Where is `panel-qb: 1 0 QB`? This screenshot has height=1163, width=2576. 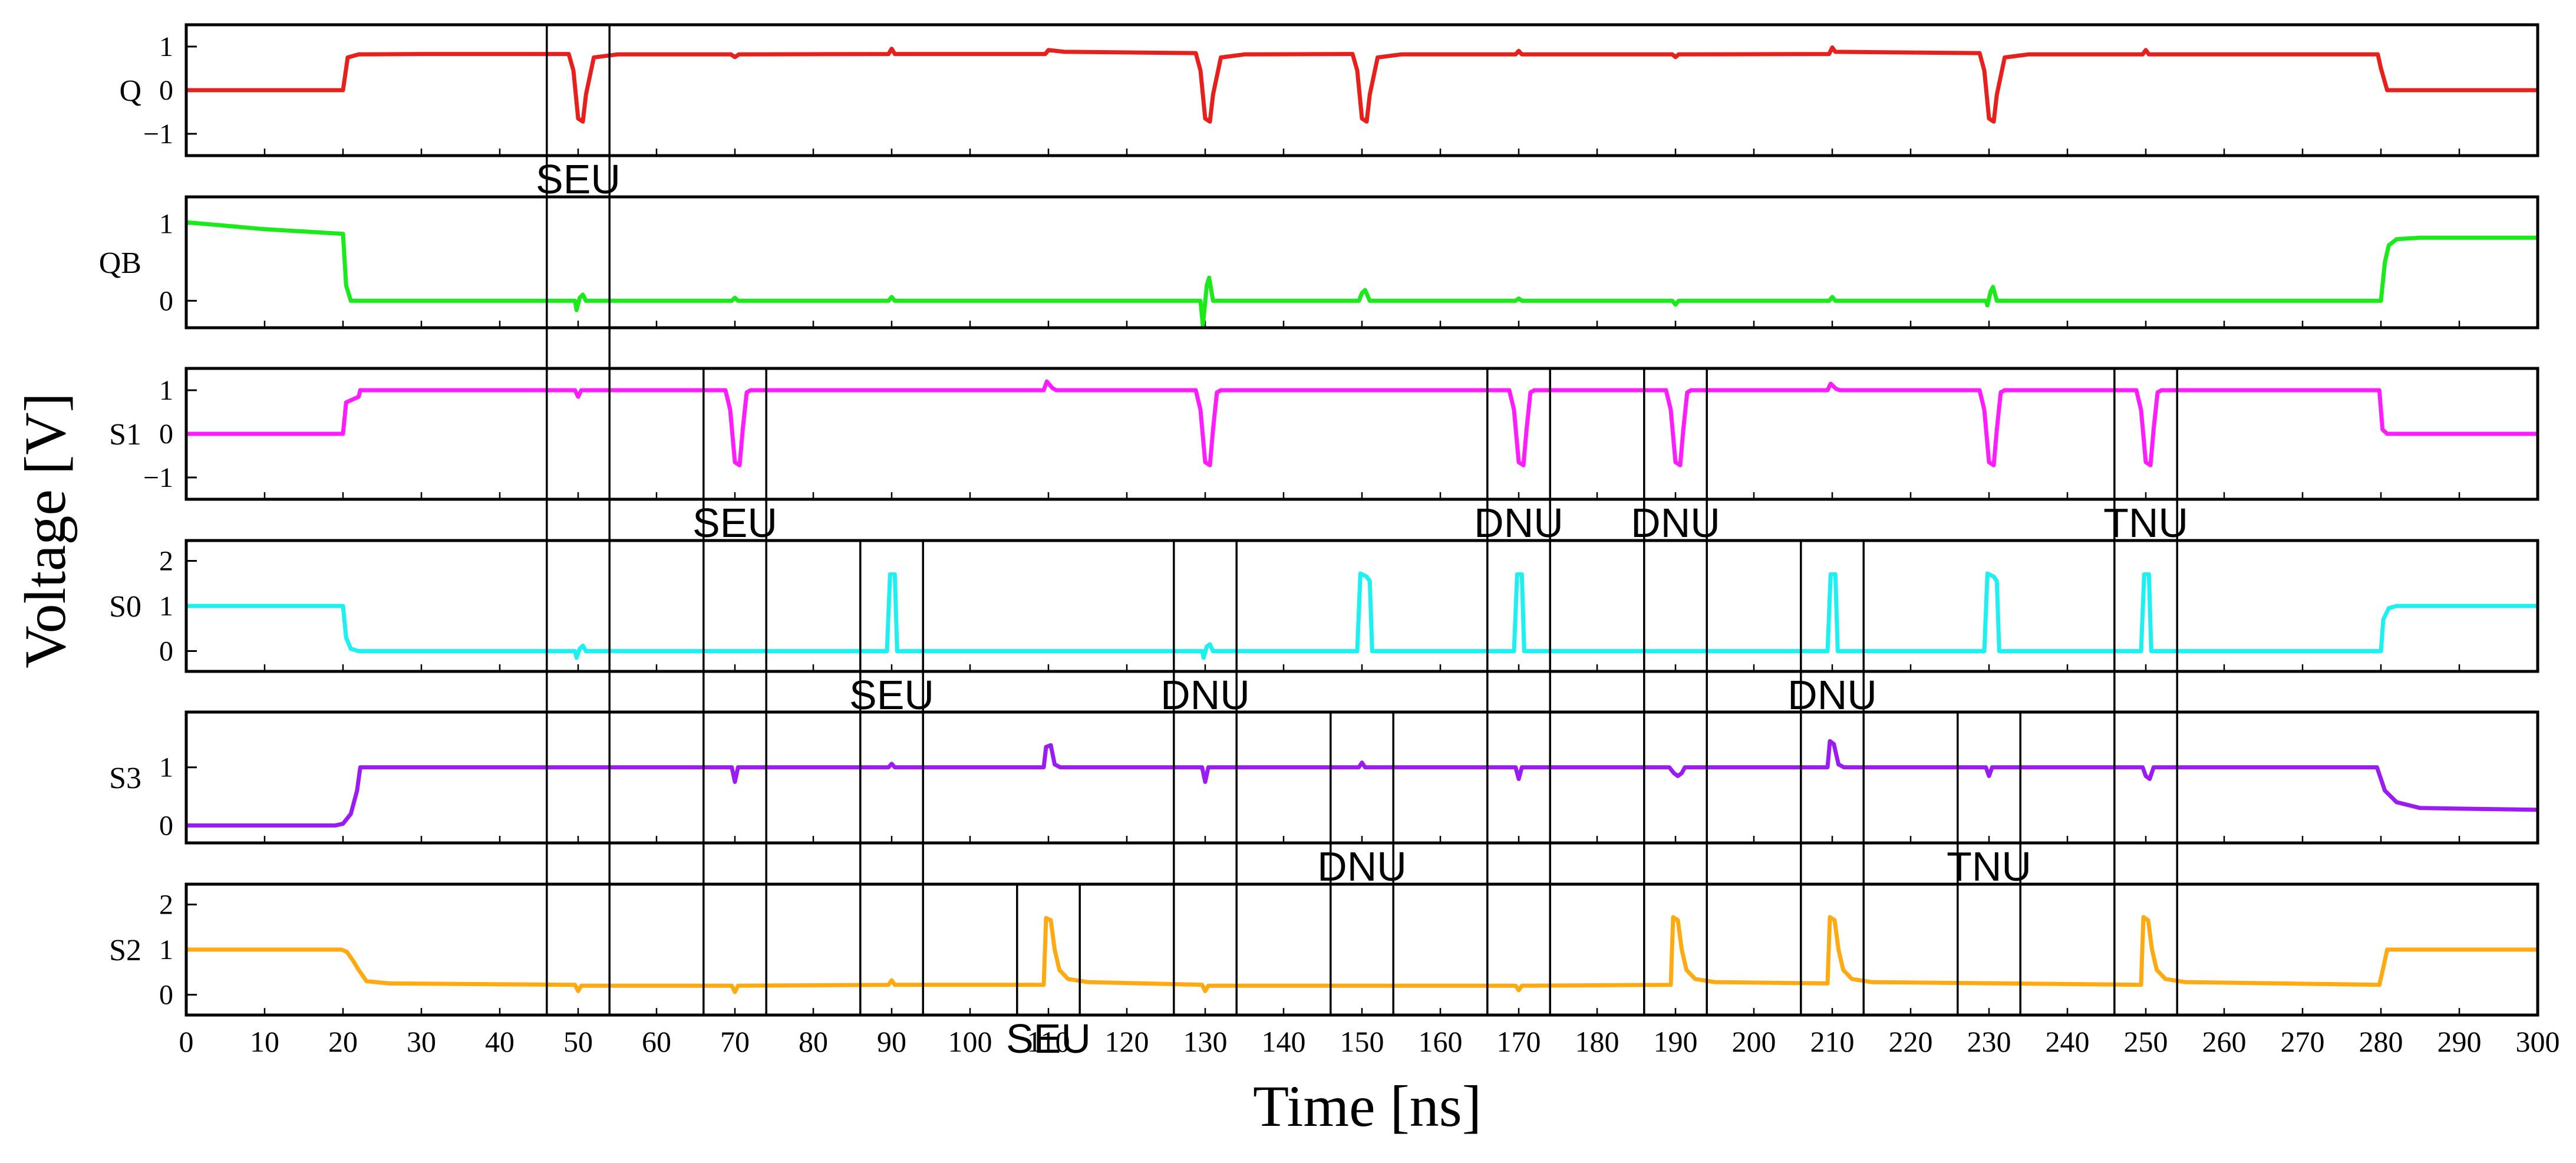
panel-qb: 1 0 QB is located at coordinates (1319, 262).